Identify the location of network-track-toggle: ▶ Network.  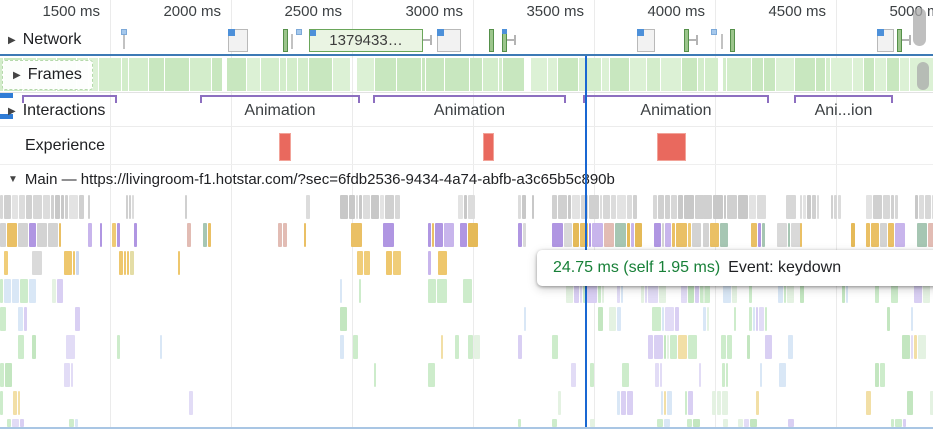
(44, 40).